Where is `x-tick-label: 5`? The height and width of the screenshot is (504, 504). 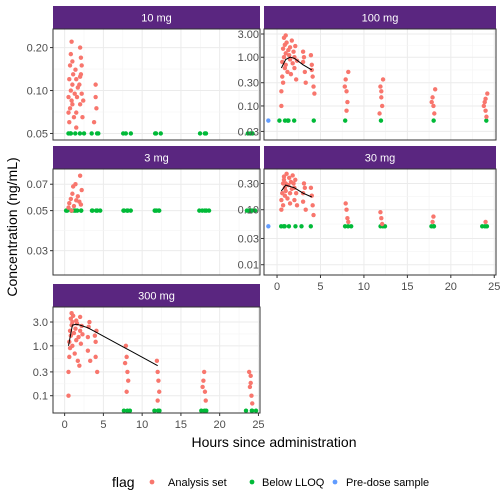
x-tick-label: 5 is located at coordinates (320, 287).